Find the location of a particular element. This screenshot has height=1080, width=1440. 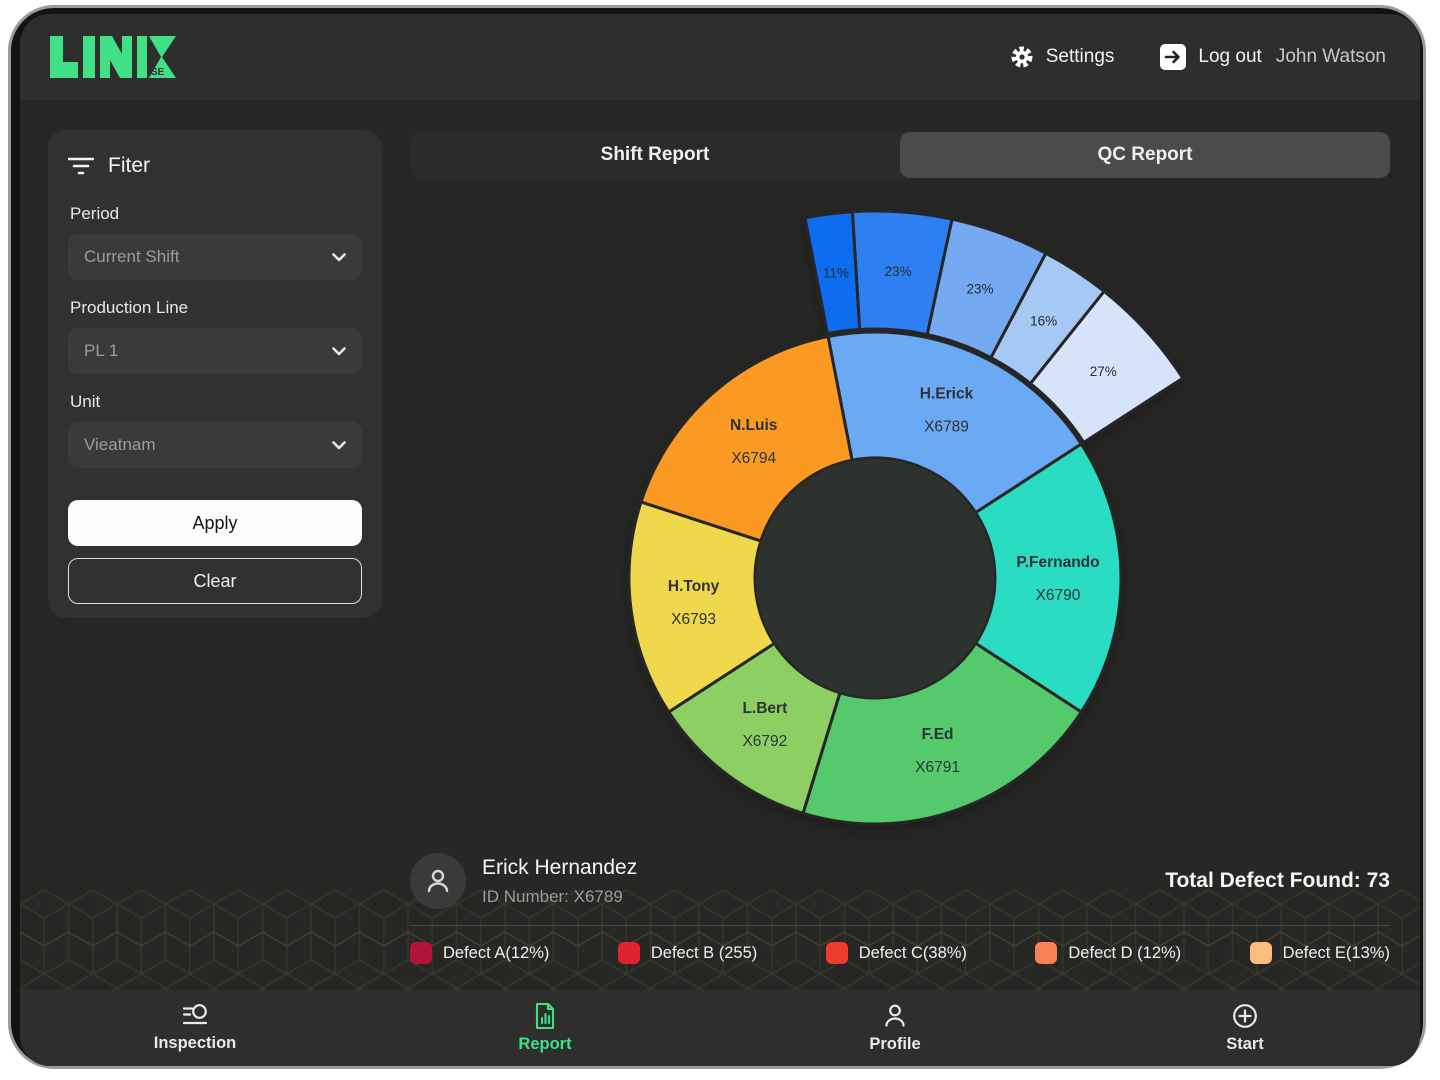

legend-item-3: Defect D (12%) is located at coordinates (1108, 953).